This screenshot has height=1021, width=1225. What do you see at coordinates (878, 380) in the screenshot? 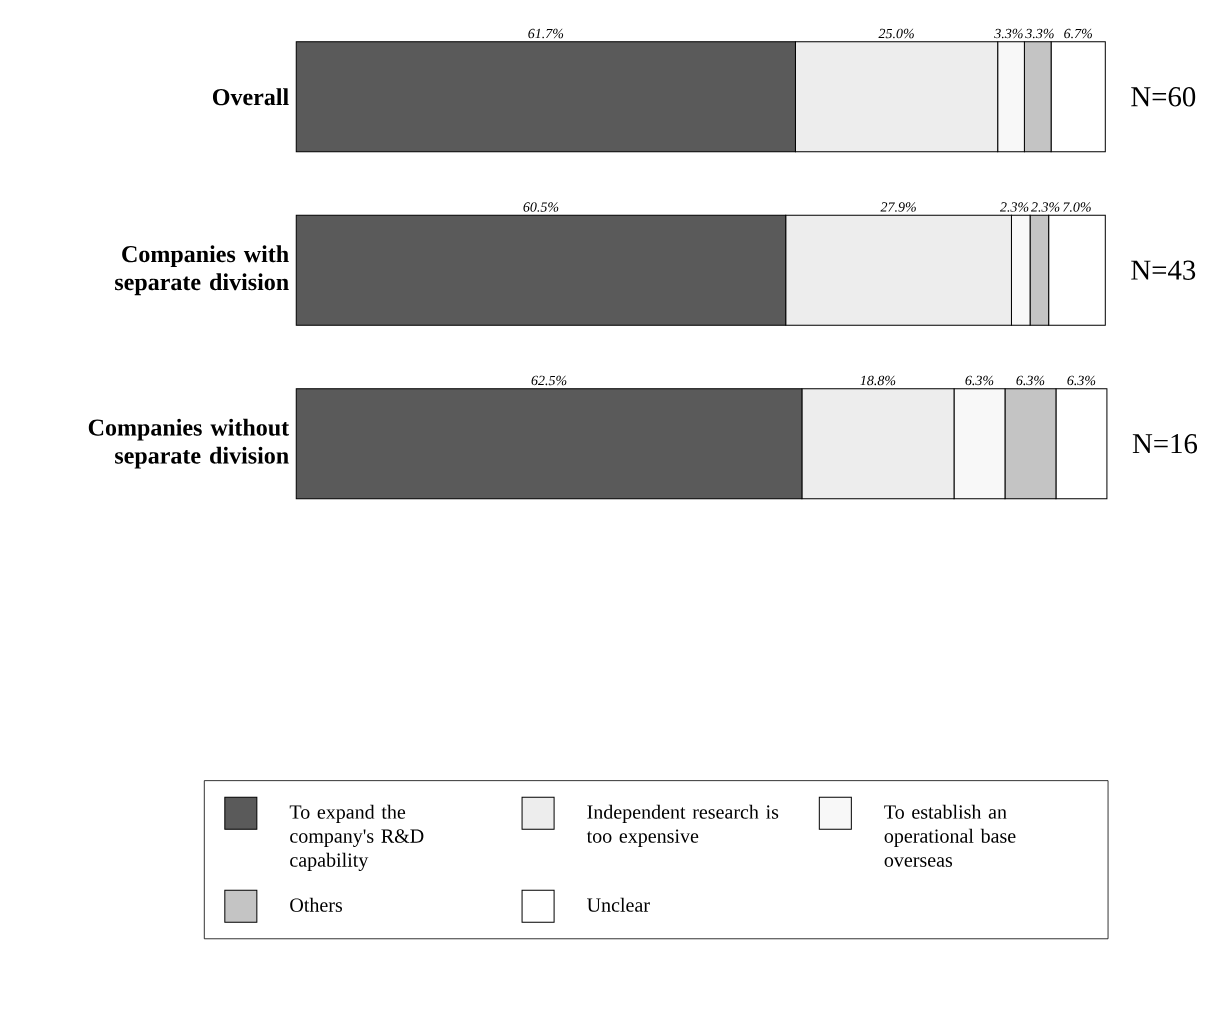
I see `data-label: 18.8%` at bounding box center [878, 380].